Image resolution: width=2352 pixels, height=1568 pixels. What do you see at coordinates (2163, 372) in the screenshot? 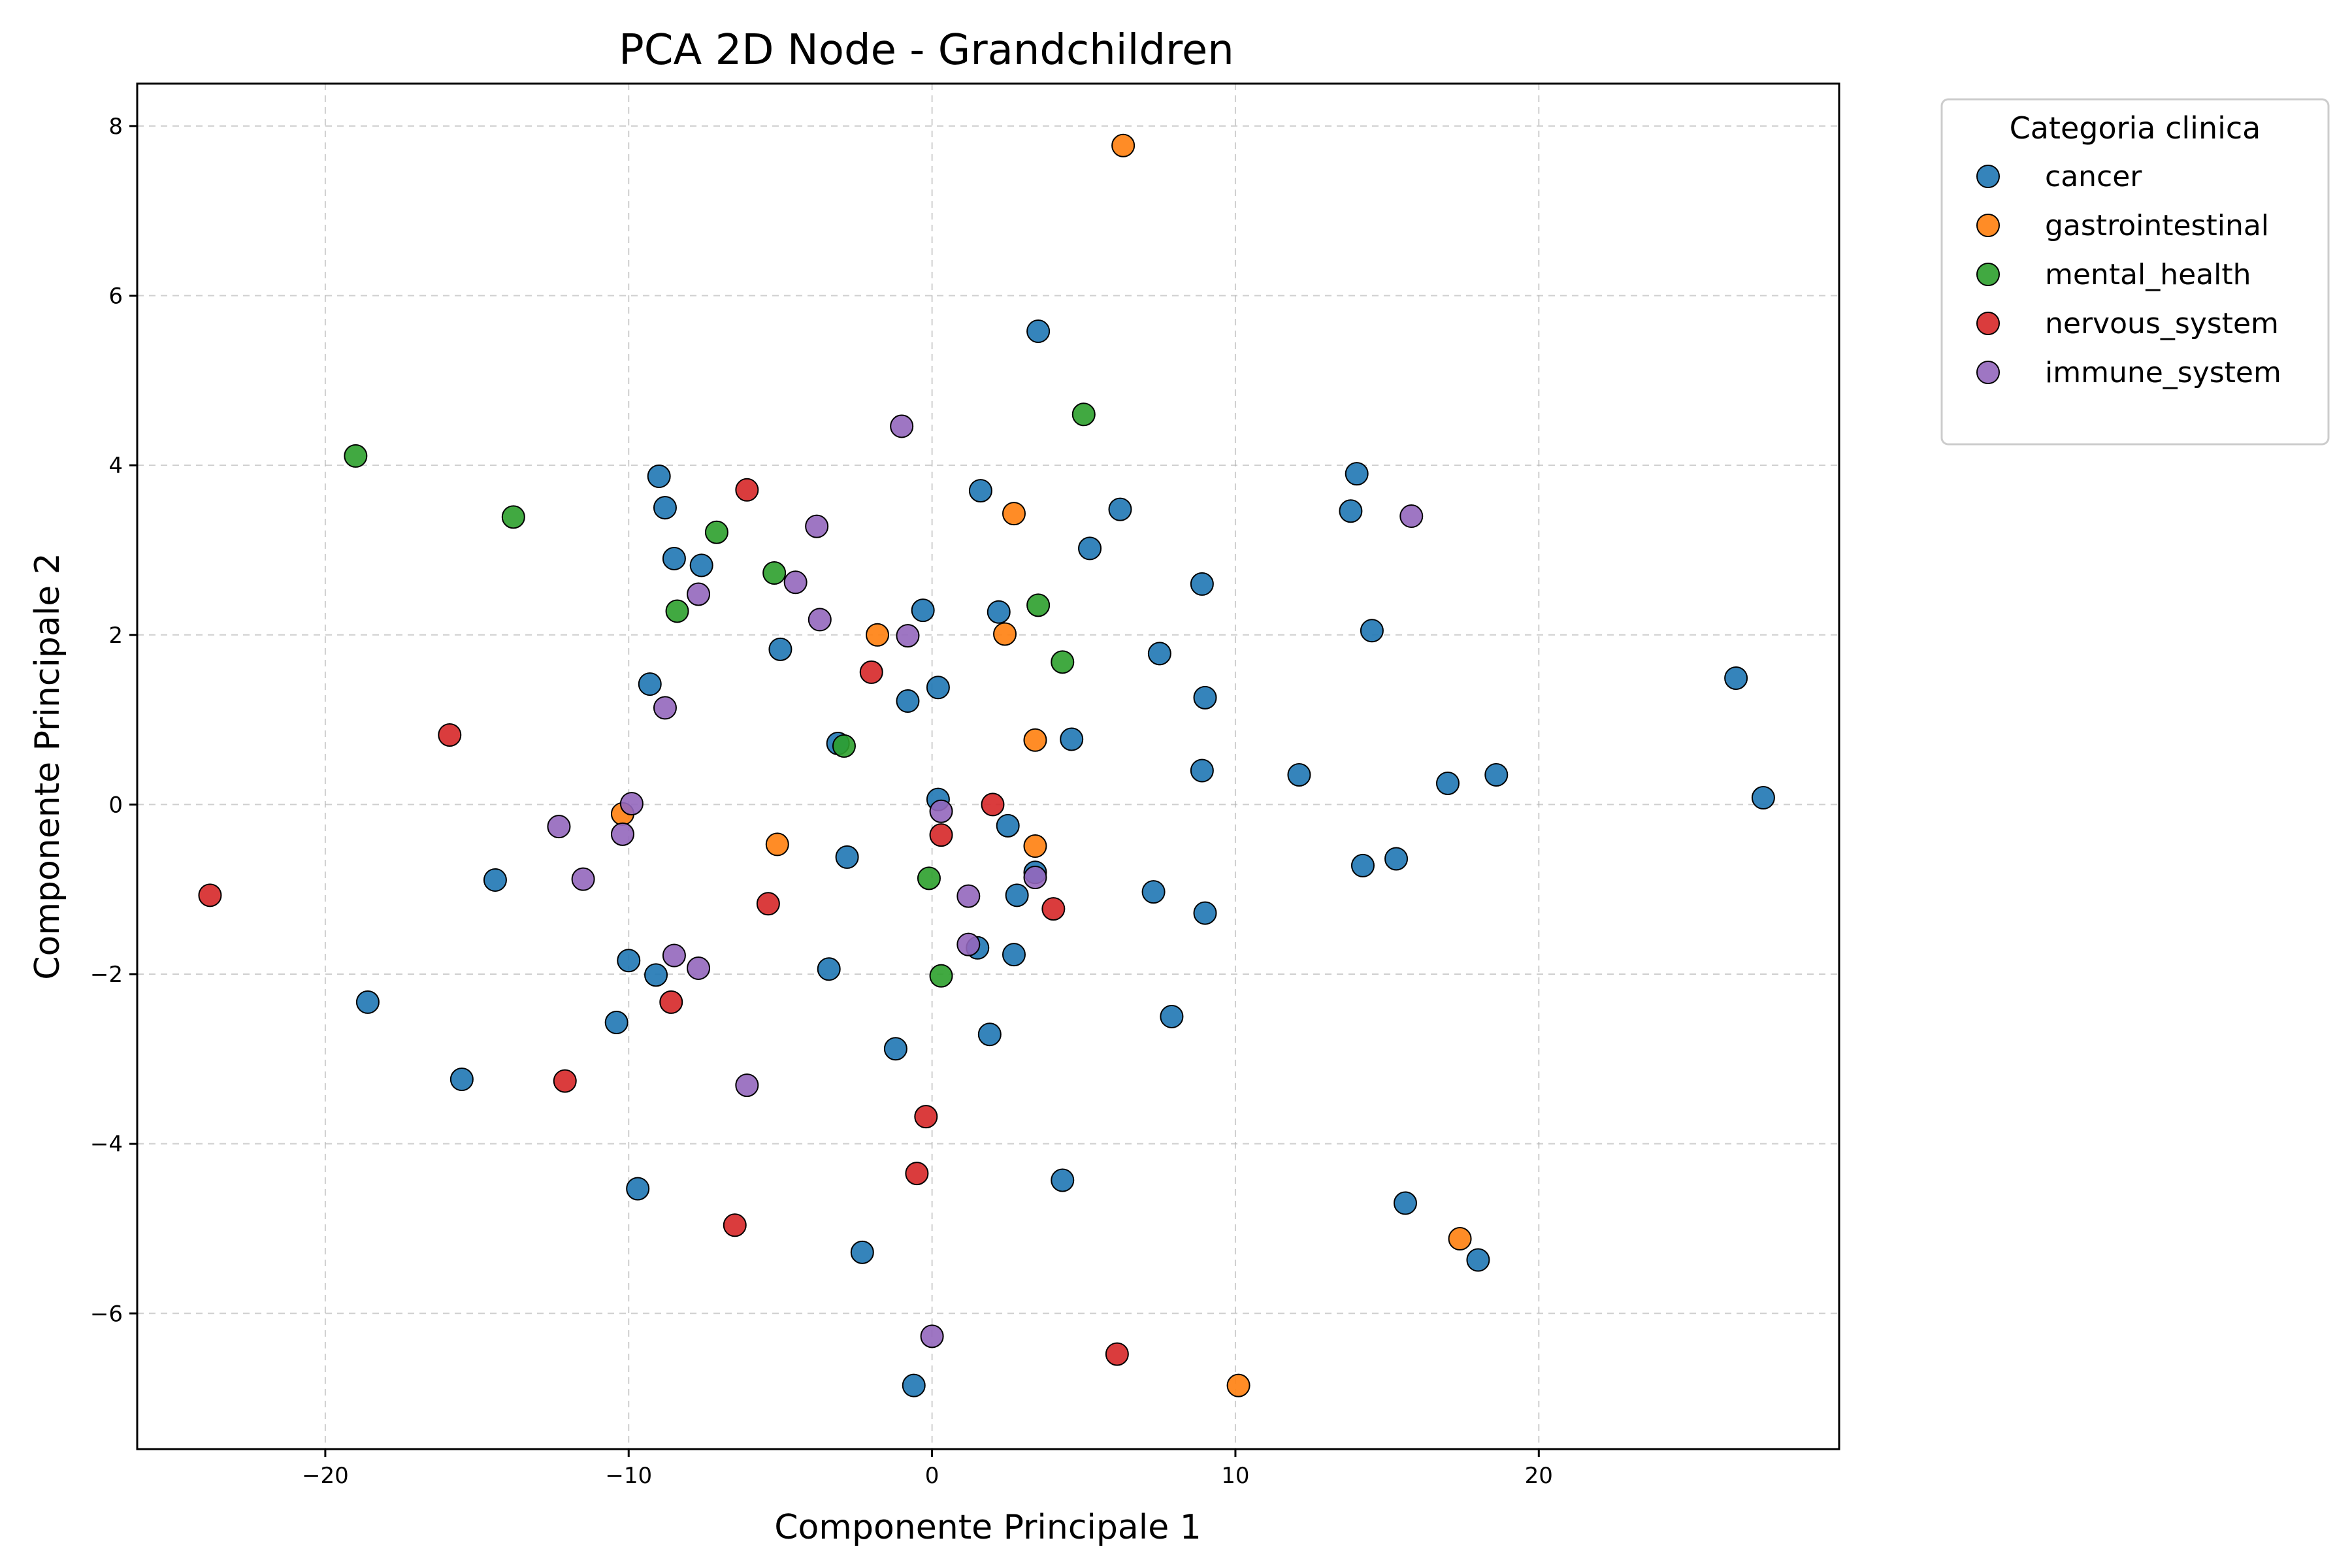
I see `legend-label-immune-system: immune_system` at bounding box center [2163, 372].